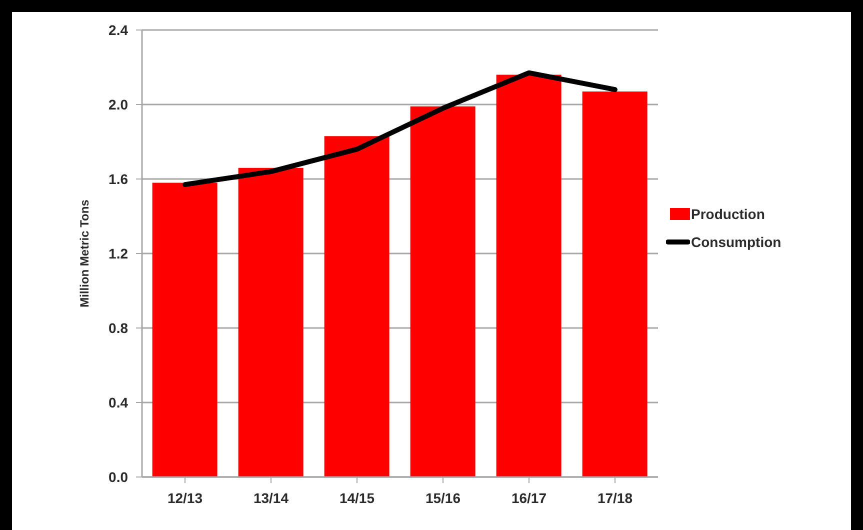 This screenshot has height=530, width=863. Describe the element at coordinates (615, 498) in the screenshot. I see `x-tick-label: 17/18` at that location.